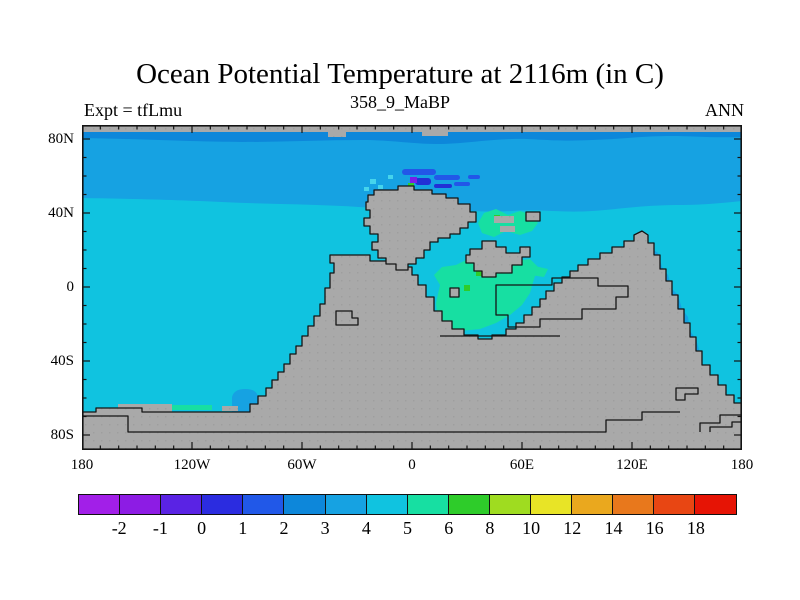  Describe the element at coordinates (533, 216) in the screenshot. I see `island-ne` at that location.